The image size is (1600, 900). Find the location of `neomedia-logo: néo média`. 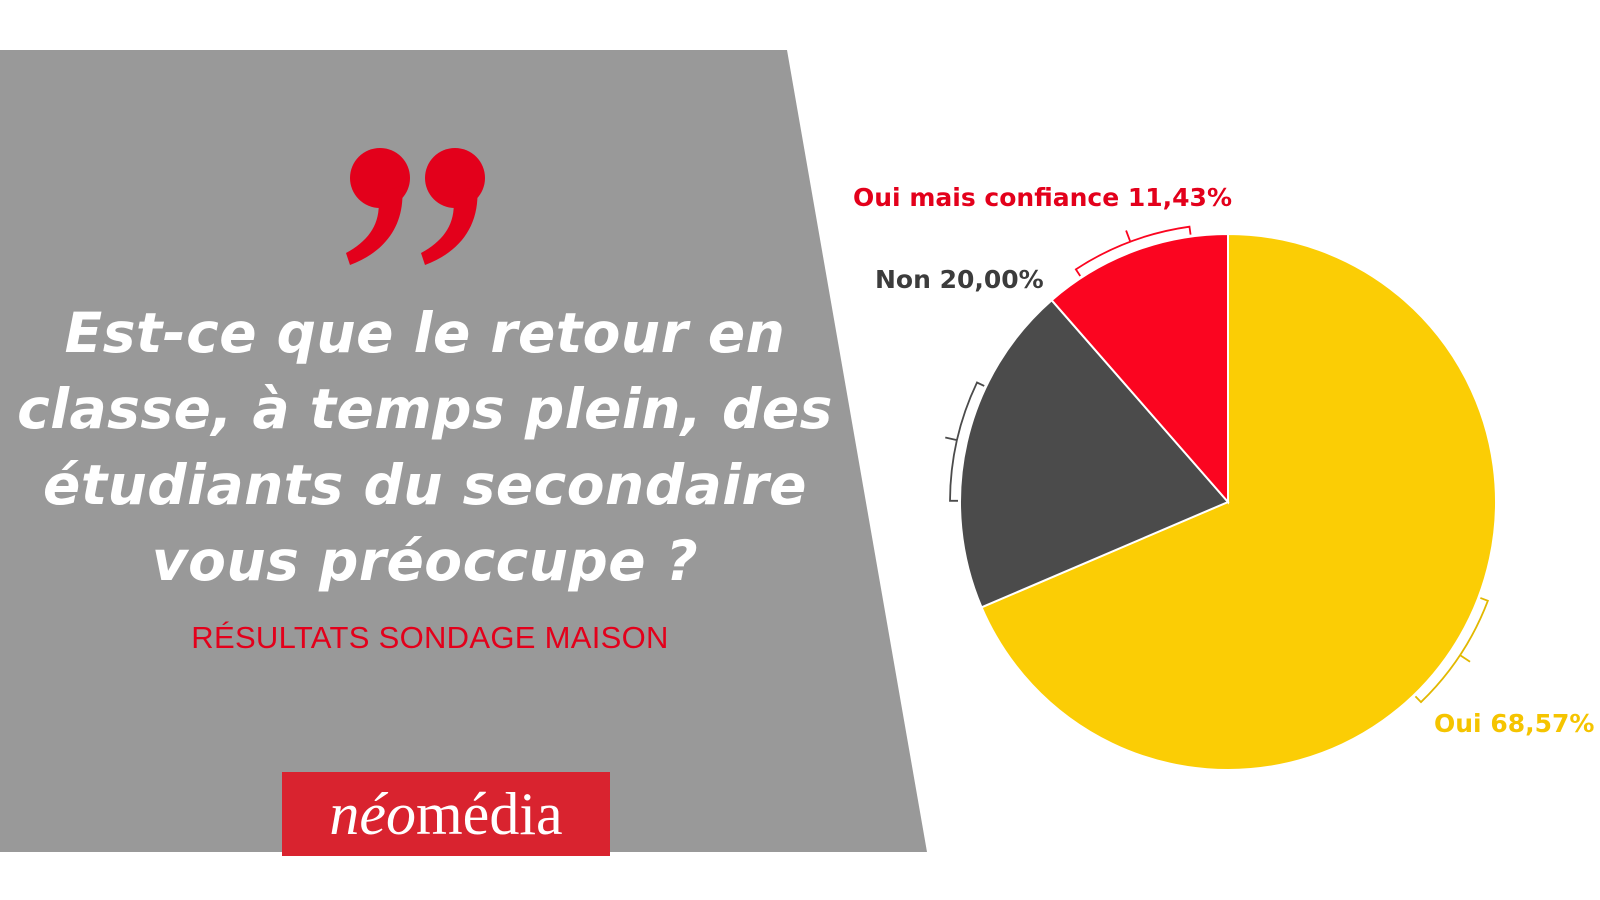

neomedia-logo: néo média is located at coordinates (446, 814).